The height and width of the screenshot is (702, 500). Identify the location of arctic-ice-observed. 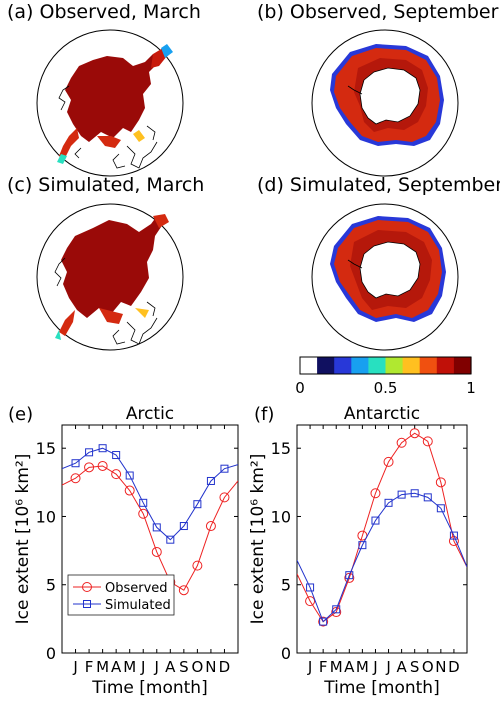
(115, 104).